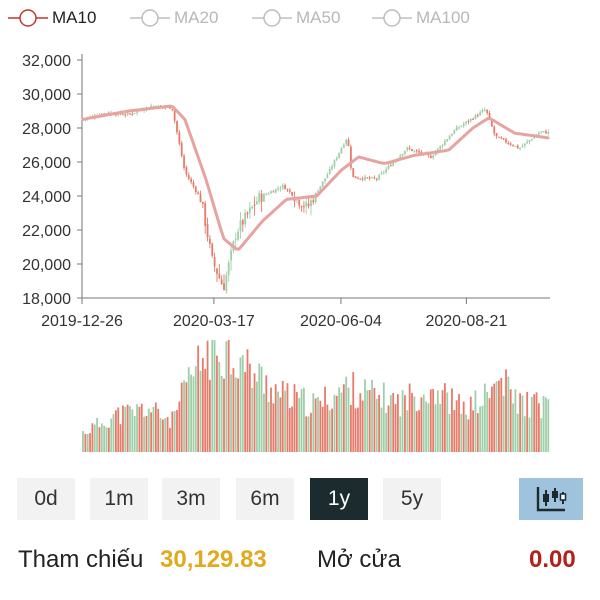 The image size is (600, 600). Describe the element at coordinates (551, 499) in the screenshot. I see `chart-type-toggle-button` at that location.